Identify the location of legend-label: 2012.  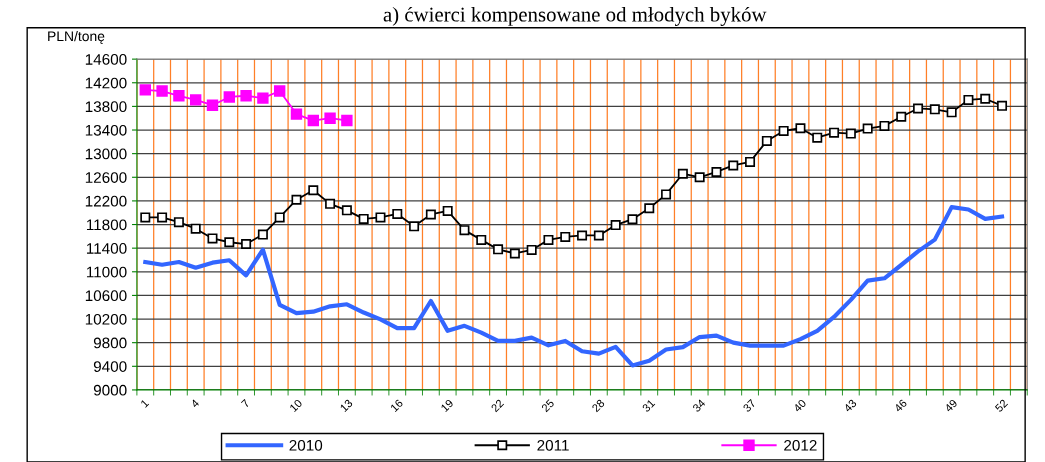
(800, 445).